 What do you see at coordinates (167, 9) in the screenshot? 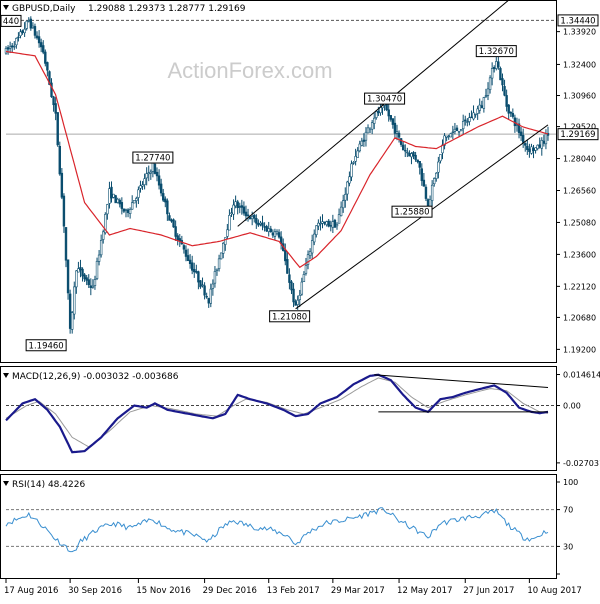
I see `ohlc-label: 1.29088 1.29373 1.28777 1.29169` at bounding box center [167, 9].